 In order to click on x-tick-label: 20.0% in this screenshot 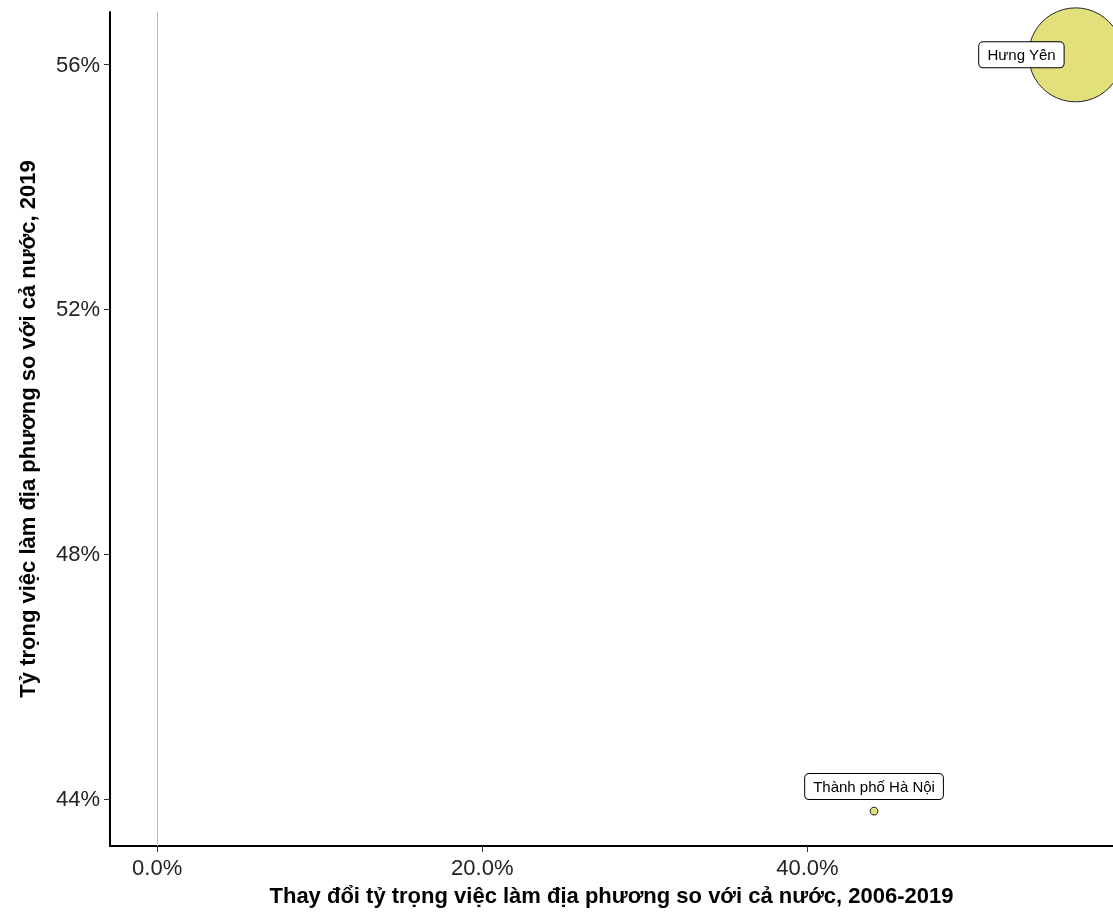, I will do `click(482, 867)`.